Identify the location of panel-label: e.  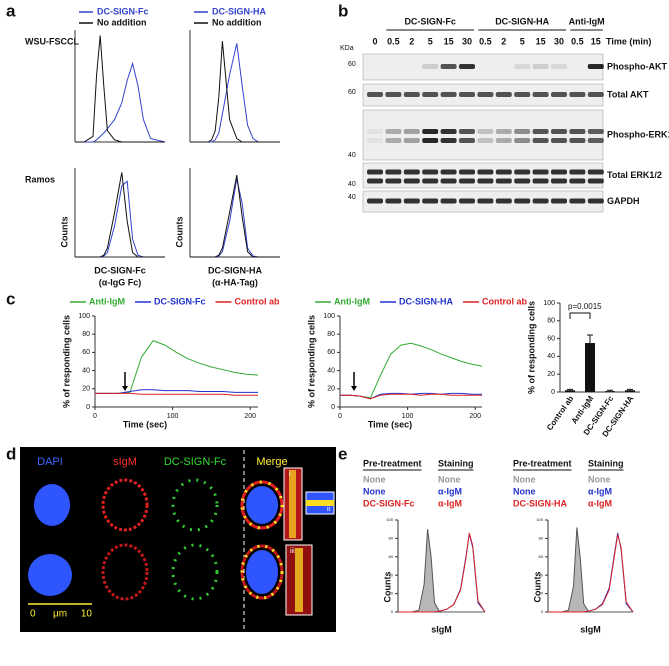
(342, 453).